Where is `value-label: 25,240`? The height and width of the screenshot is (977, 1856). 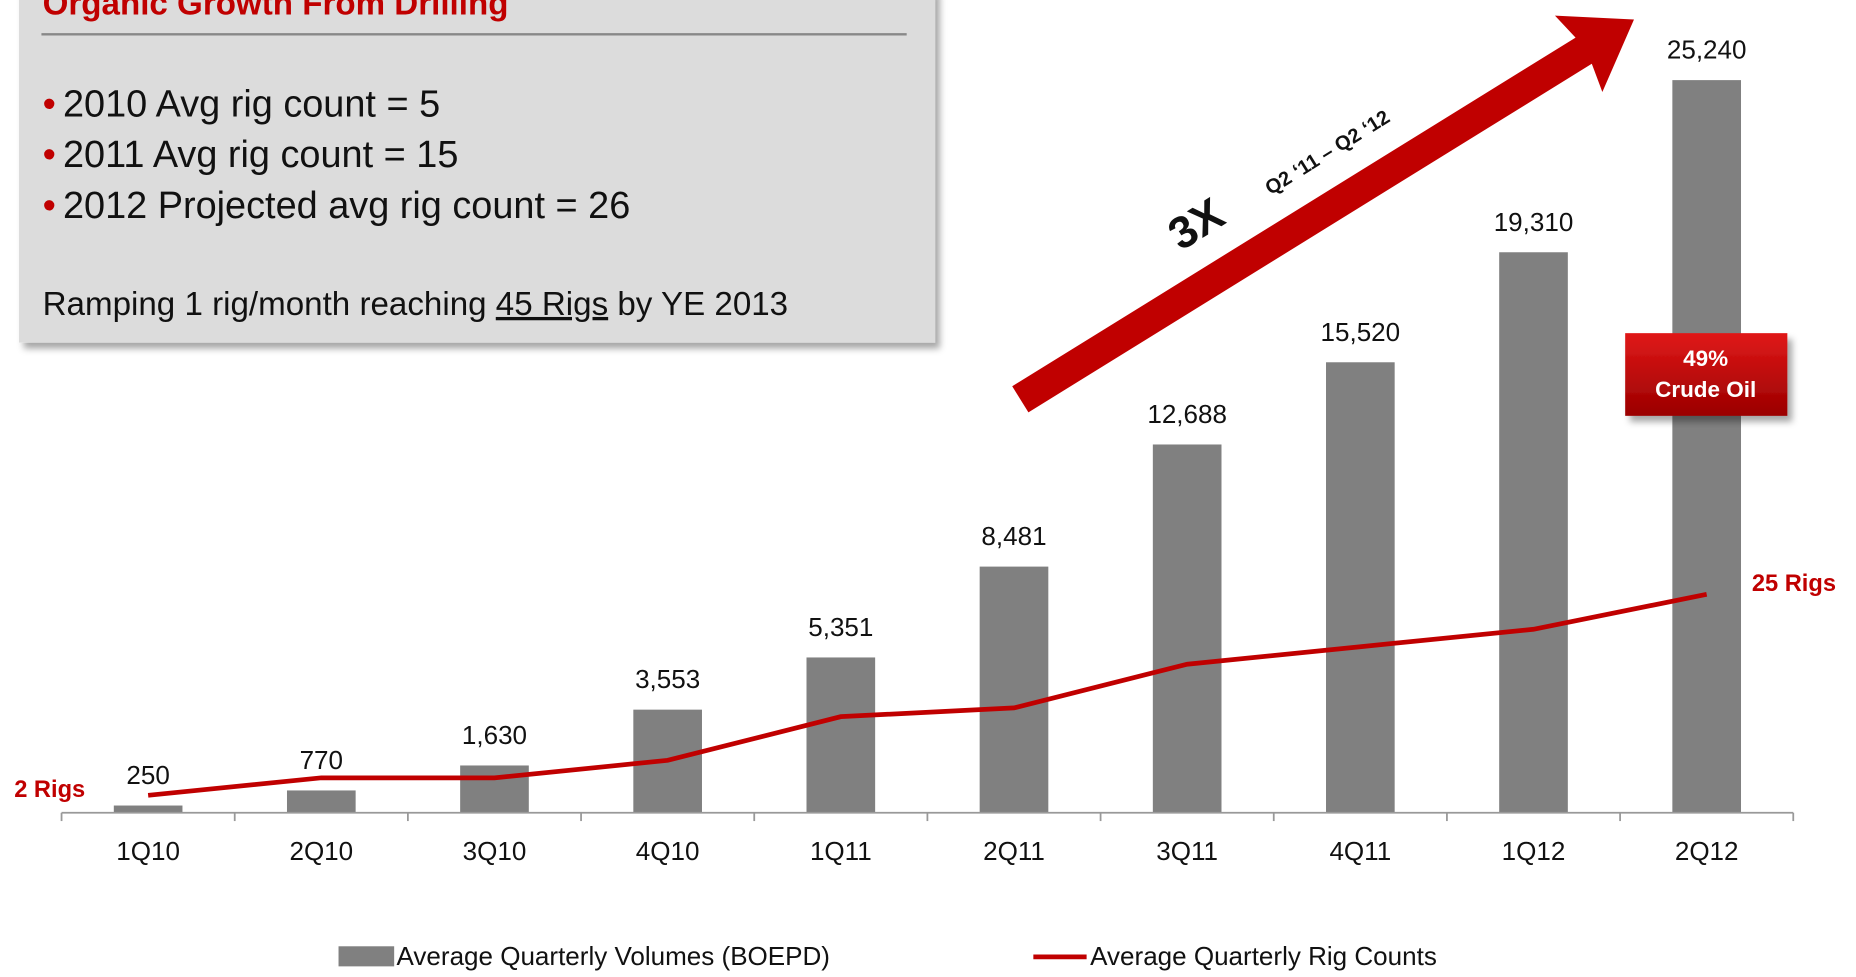 value-label: 25,240 is located at coordinates (1707, 50).